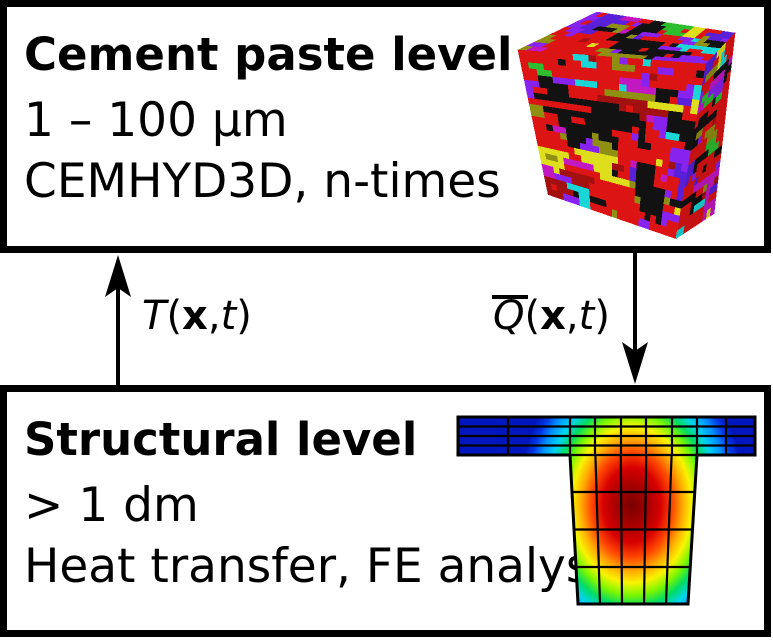 The height and width of the screenshot is (640, 773). Describe the element at coordinates (262, 181) in the screenshot. I see `cement-paste-method: CEMHYD3D, n-times` at that location.